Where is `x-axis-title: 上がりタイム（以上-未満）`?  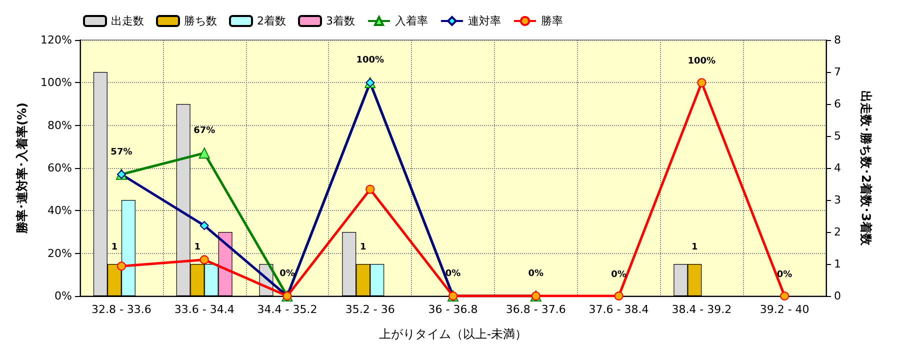 x-axis-title: 上がりタイム（以上-未満） is located at coordinates (453, 334).